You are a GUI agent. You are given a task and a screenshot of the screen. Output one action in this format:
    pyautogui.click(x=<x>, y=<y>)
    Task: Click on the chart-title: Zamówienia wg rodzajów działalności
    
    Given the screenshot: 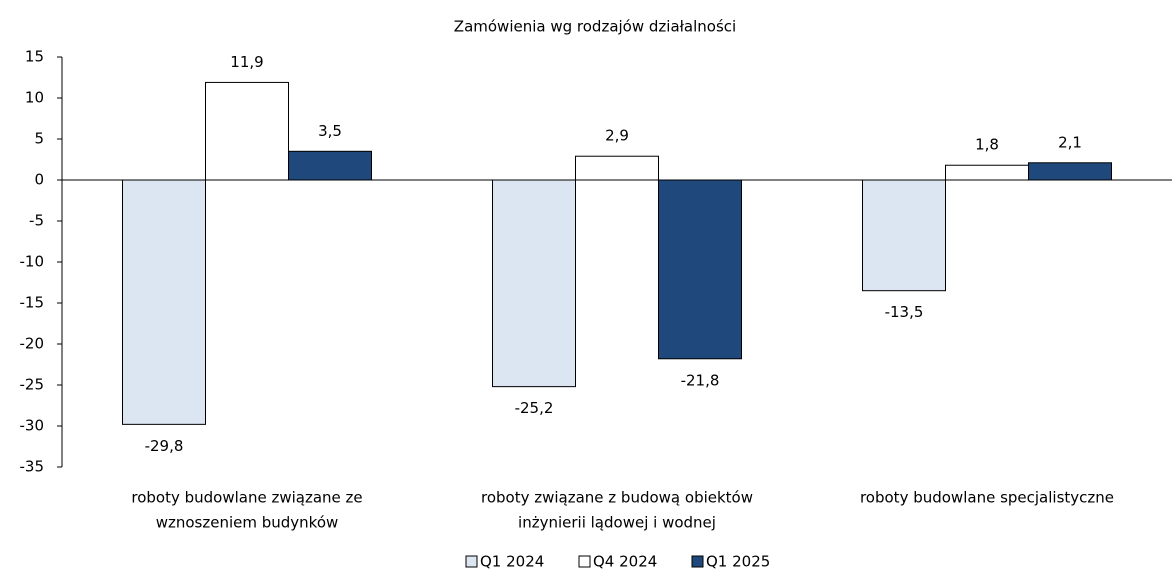 What is the action you would take?
    pyautogui.click(x=595, y=27)
    